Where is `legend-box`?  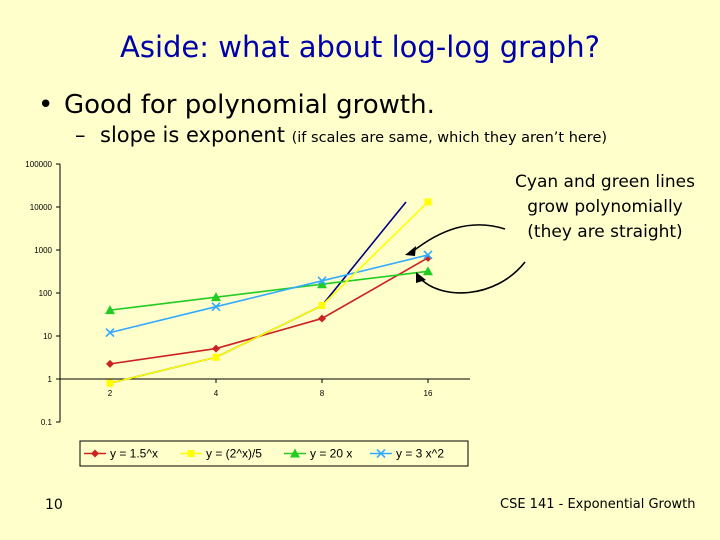
legend-box is located at coordinates (274, 453).